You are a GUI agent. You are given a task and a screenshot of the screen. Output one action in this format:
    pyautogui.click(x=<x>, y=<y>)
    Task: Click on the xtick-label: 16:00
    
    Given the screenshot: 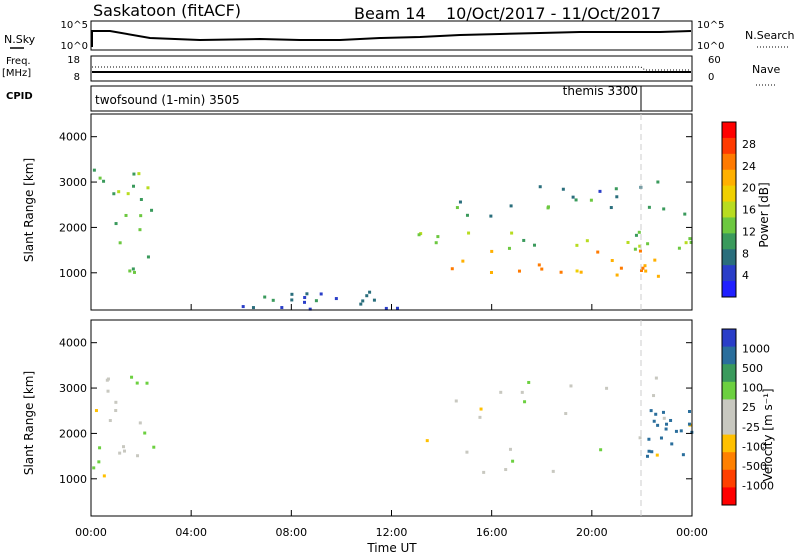 What is the action you would take?
    pyautogui.click(x=492, y=532)
    